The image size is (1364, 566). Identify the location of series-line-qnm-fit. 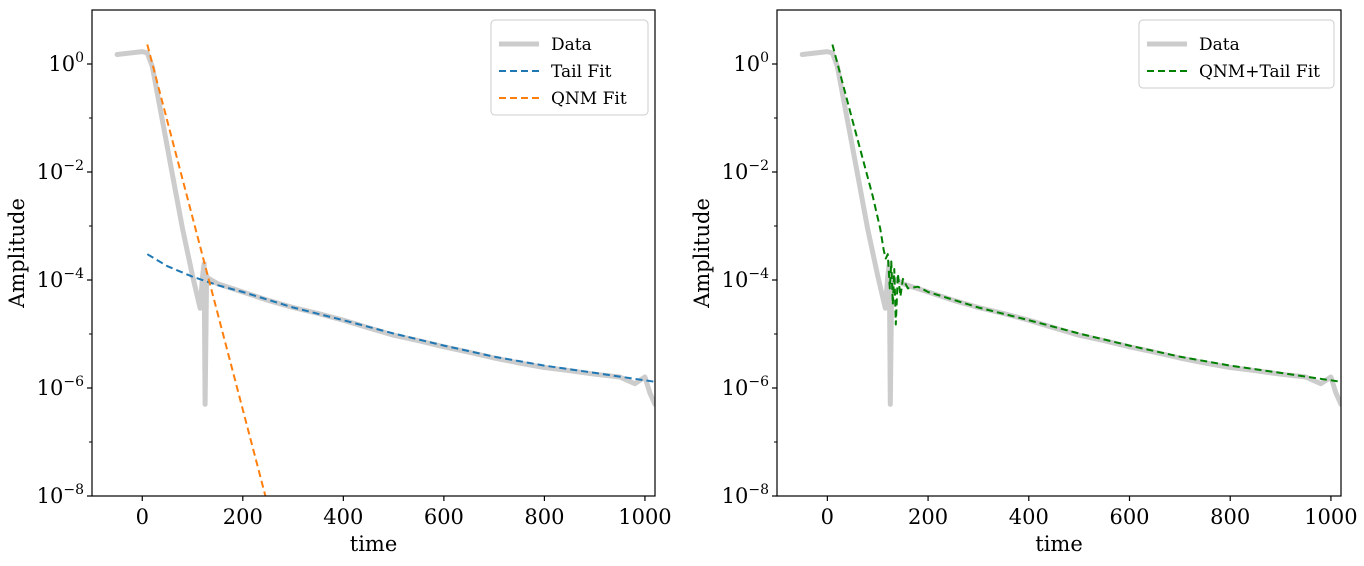
(206, 270).